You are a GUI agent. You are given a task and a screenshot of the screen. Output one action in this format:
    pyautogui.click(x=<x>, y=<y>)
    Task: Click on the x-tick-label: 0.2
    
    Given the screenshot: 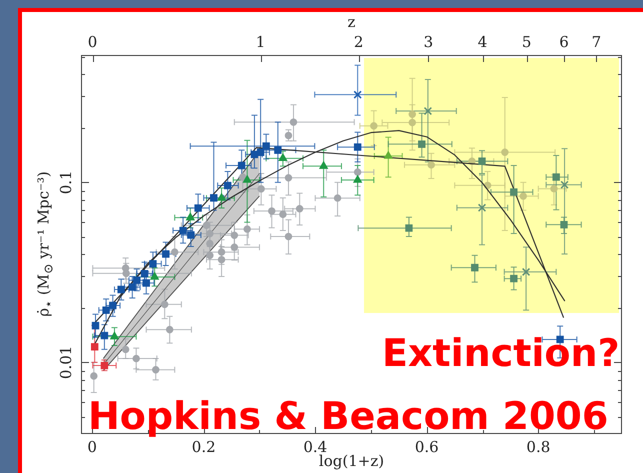 What is the action you would take?
    pyautogui.click(x=204, y=447)
    